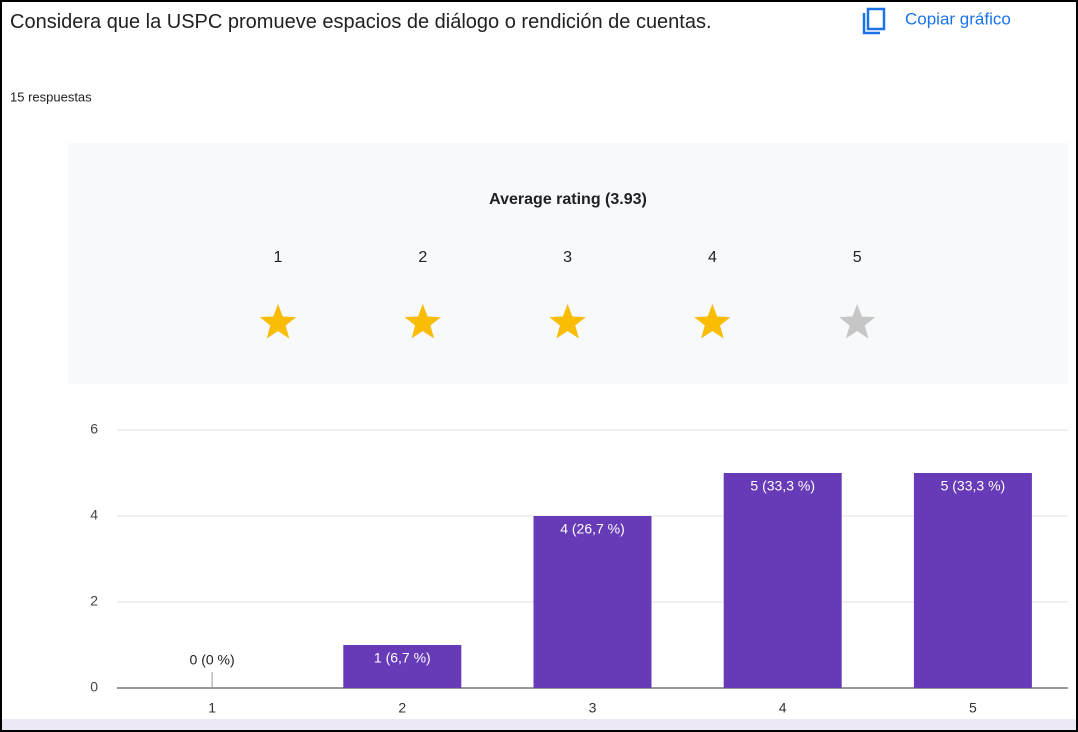 The height and width of the screenshot is (732, 1078). Describe the element at coordinates (539, 724) in the screenshot. I see `bottom-strip` at that location.